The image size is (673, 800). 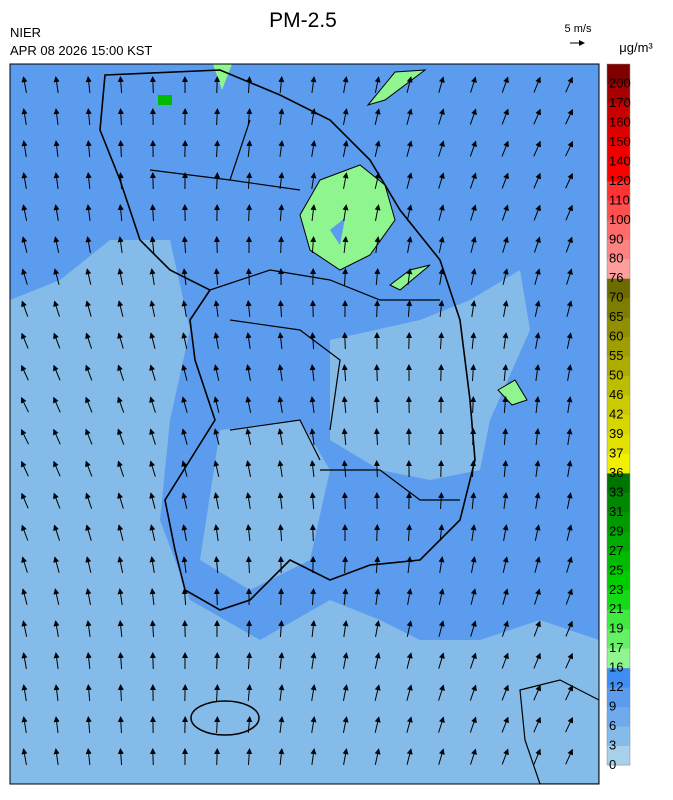 What do you see at coordinates (81, 50) in the screenshot?
I see `timestamp: APR 08 2026 15:00 KST` at bounding box center [81, 50].